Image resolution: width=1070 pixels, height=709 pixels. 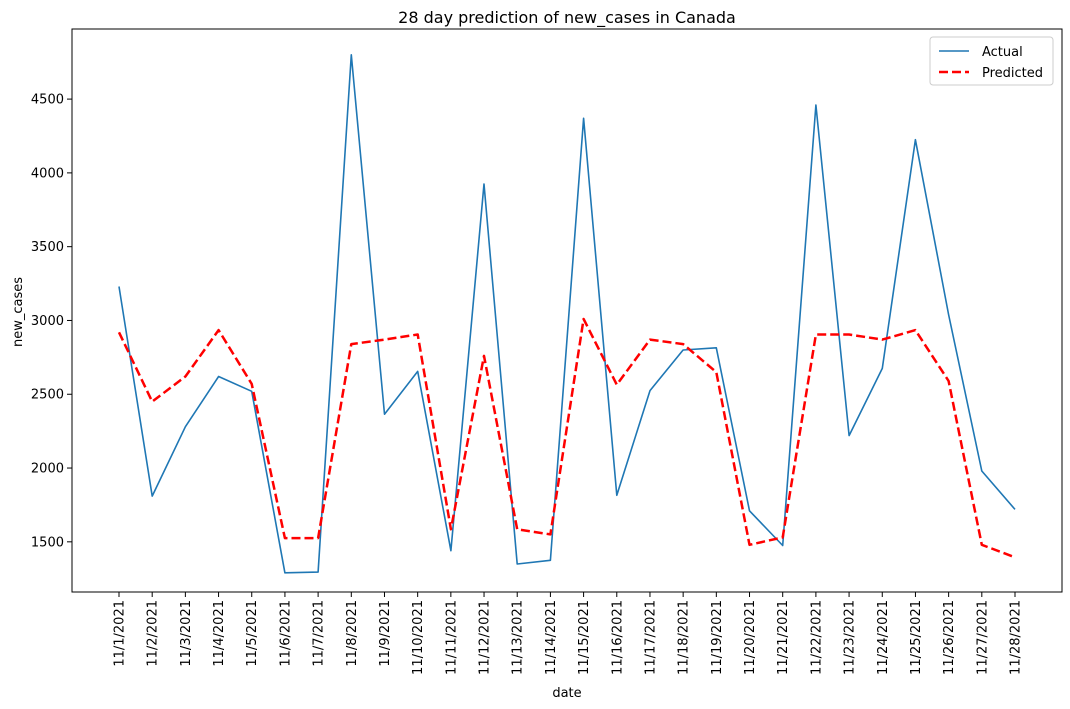 What do you see at coordinates (916, 637) in the screenshot?
I see `x-tick-label: 11/25/2021` at bounding box center [916, 637].